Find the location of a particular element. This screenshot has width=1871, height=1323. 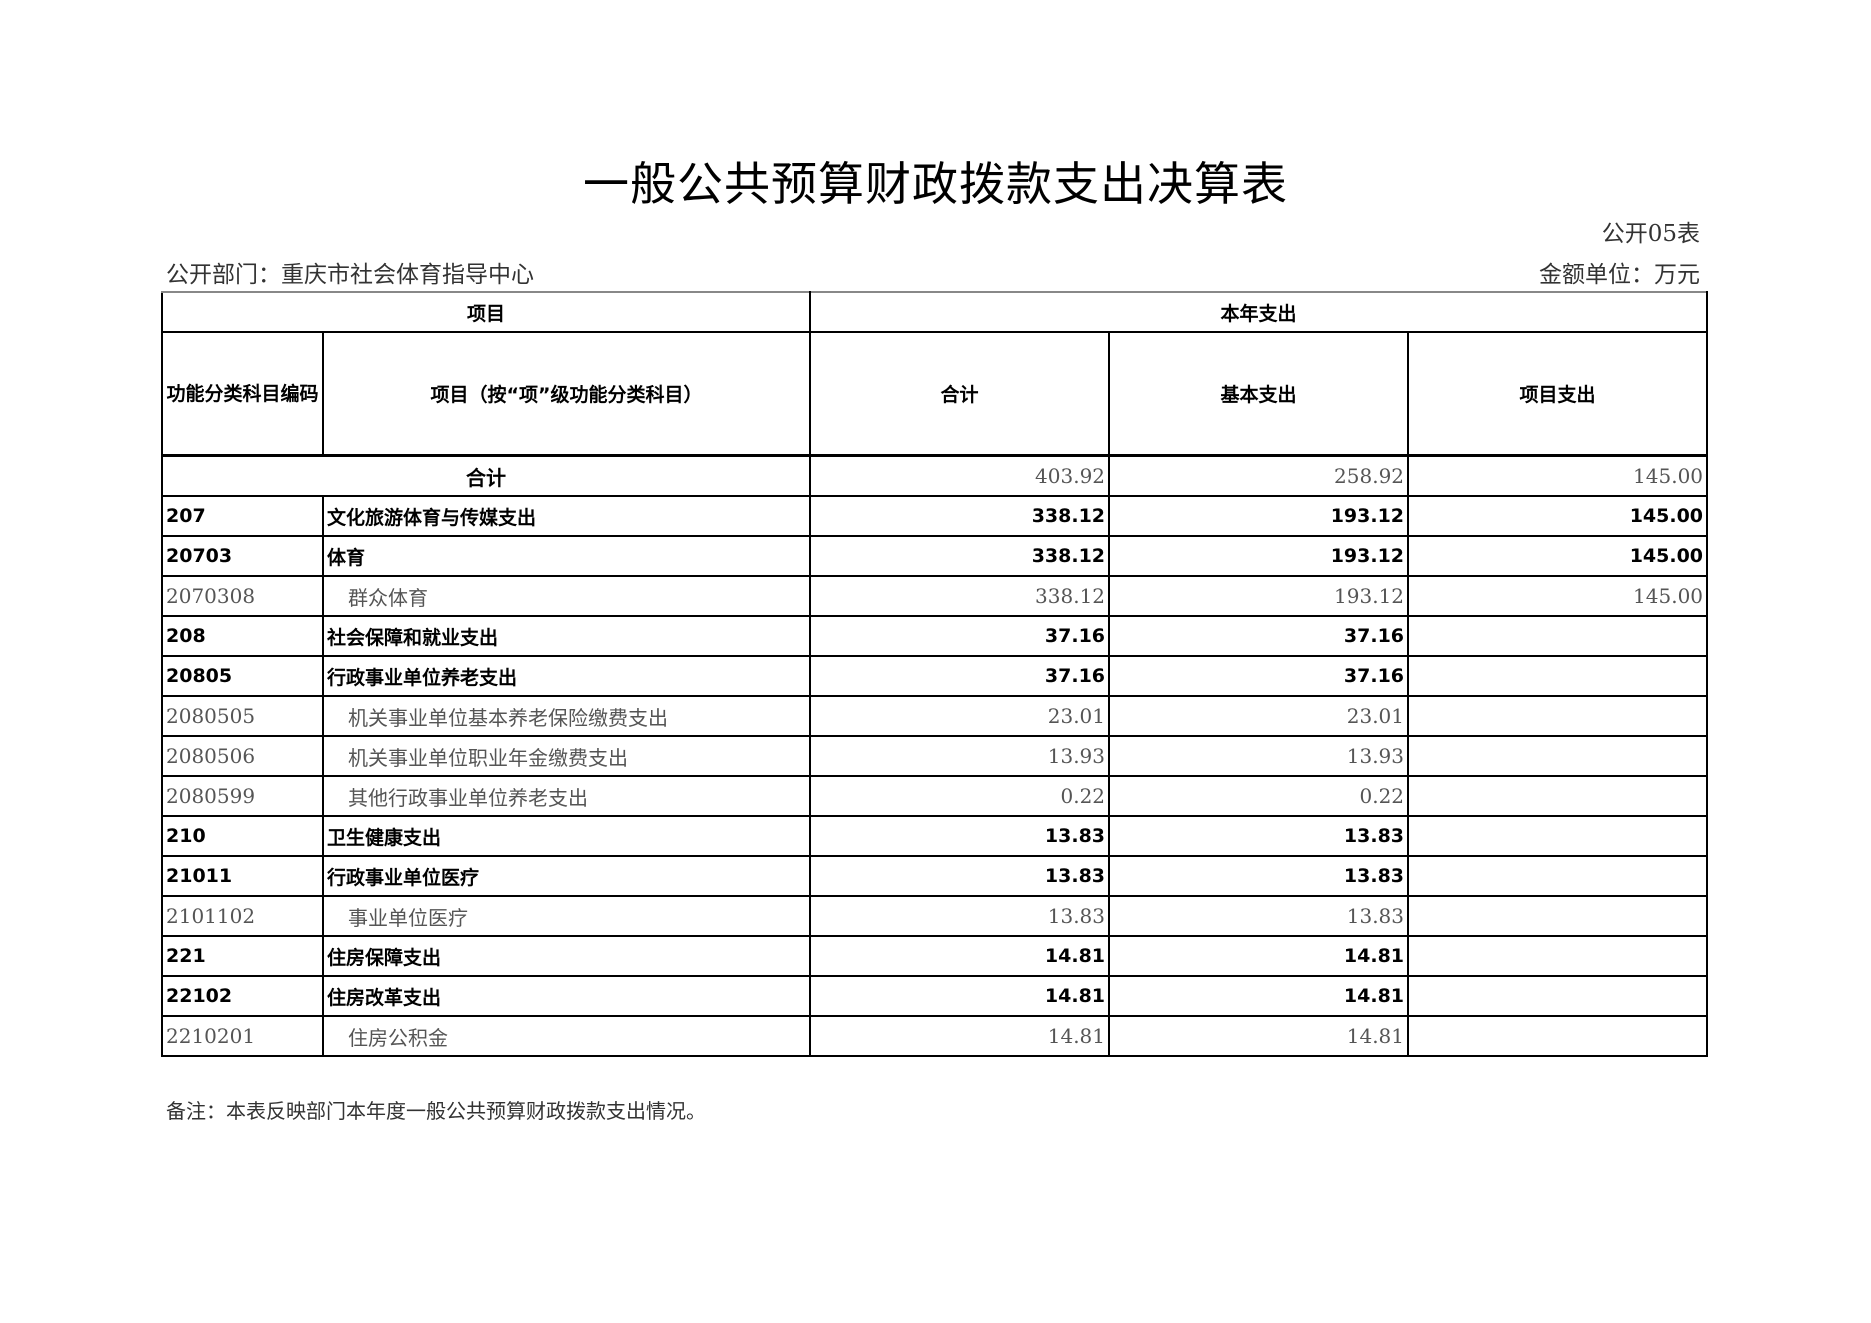

total-cell: 23.01 is located at coordinates (960, 716).